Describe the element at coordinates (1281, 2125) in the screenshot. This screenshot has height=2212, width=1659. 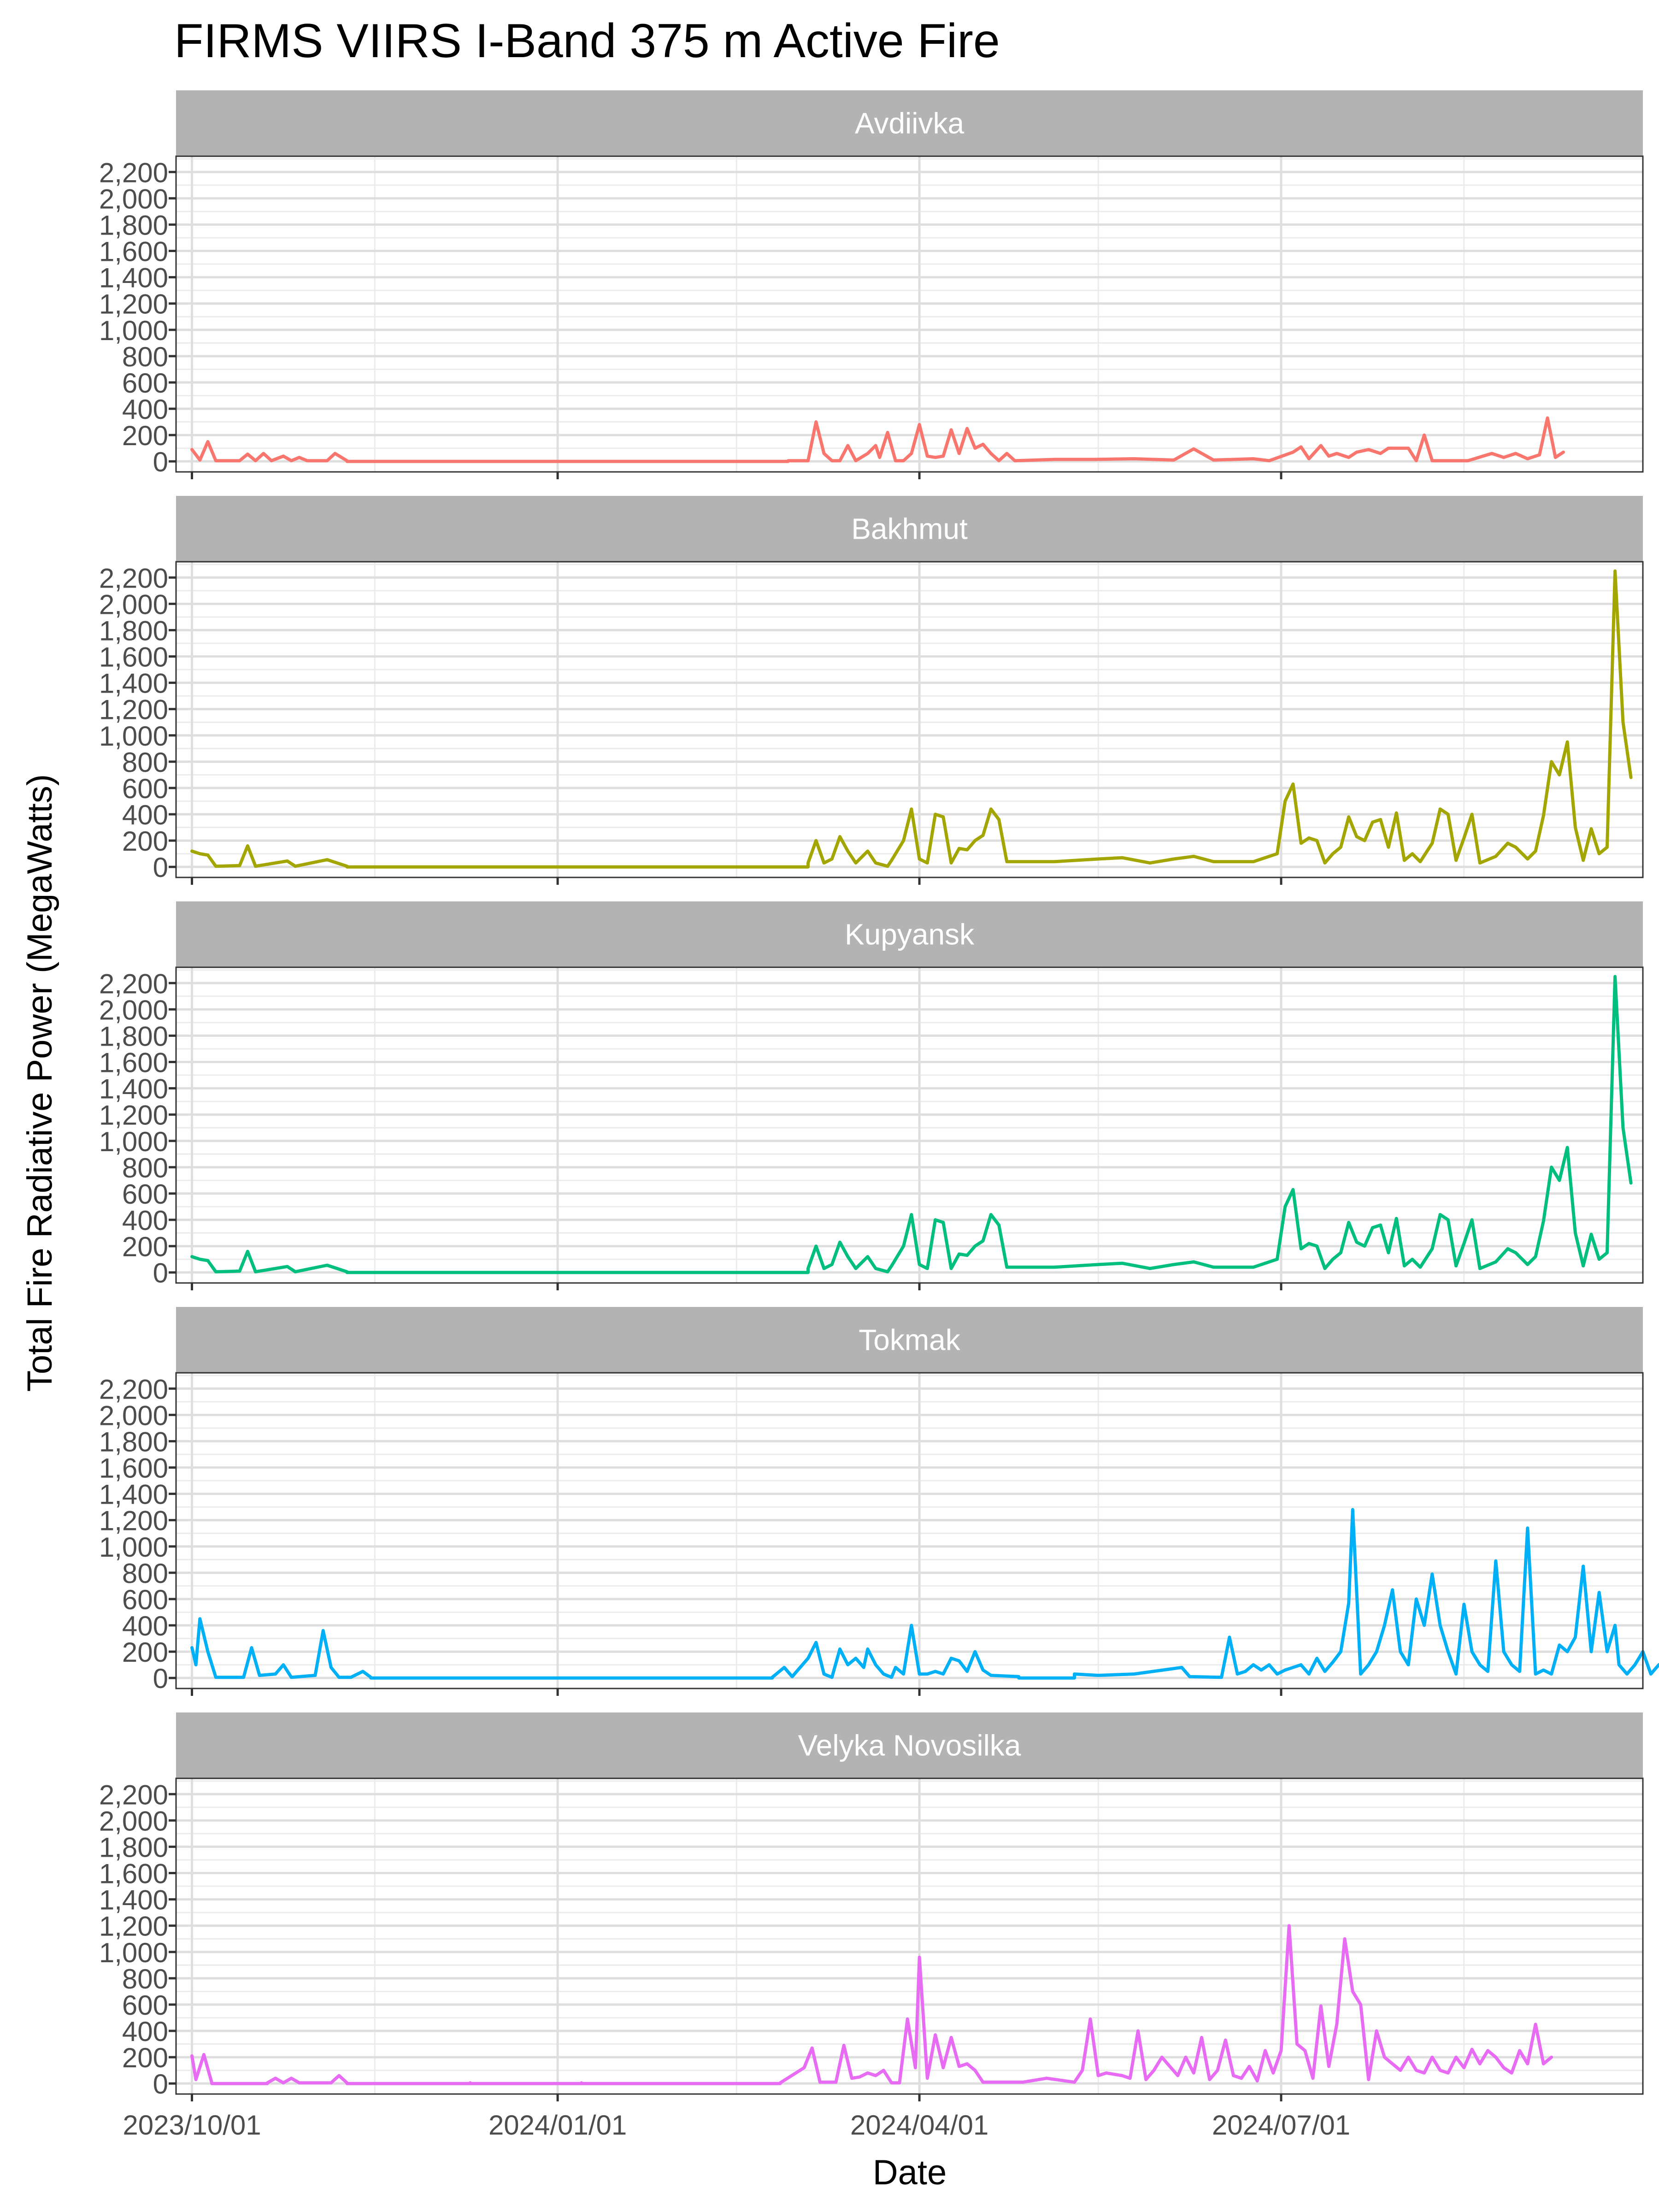
I see `x-tick-label: 2024/07/01` at that location.